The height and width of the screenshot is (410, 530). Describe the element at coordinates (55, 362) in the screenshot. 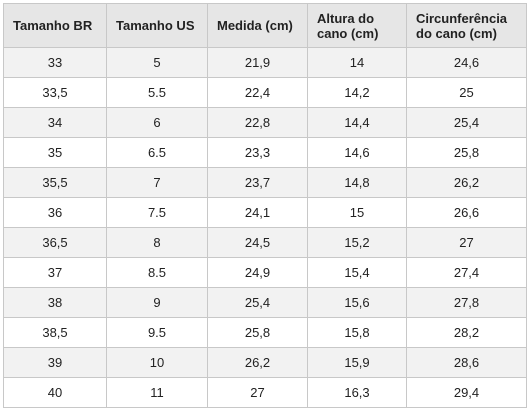

I see `table-cell: 39` at that location.